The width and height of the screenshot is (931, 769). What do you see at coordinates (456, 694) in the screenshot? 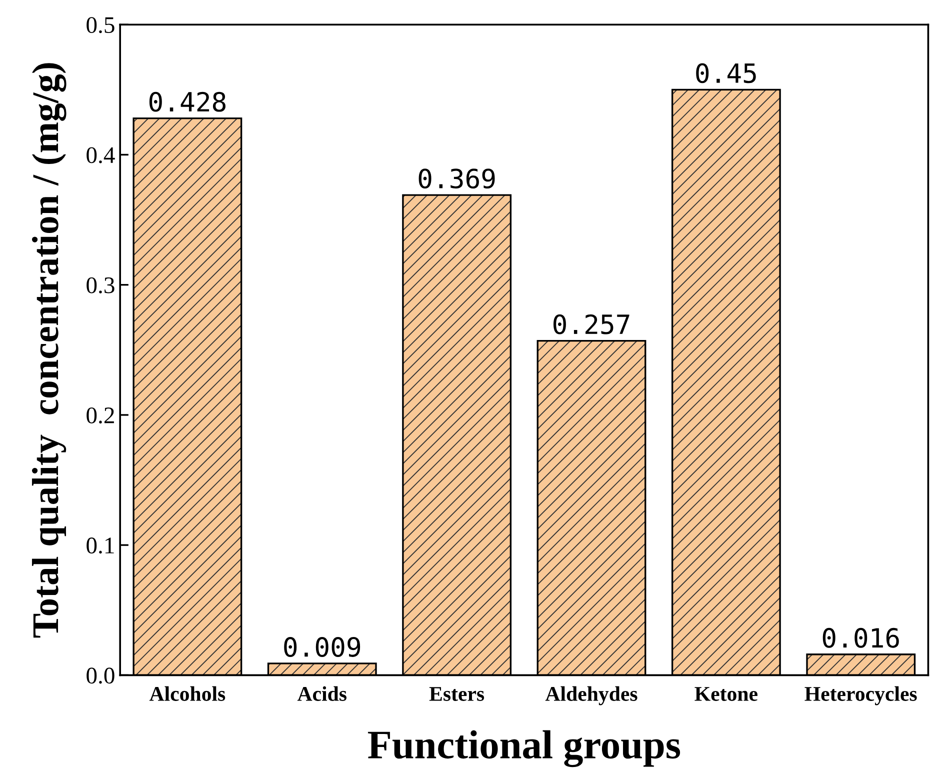
I see `x-tick-label: Esters` at bounding box center [456, 694].